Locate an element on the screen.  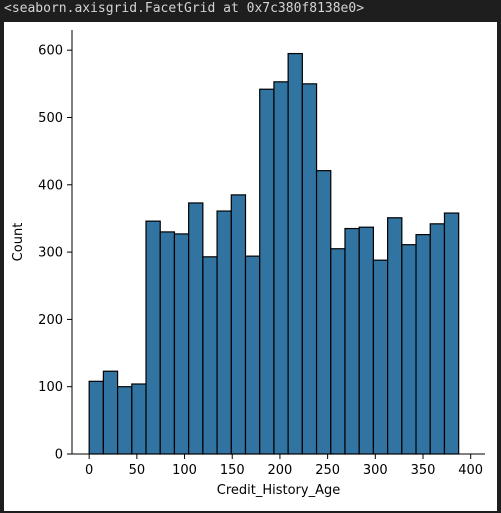
x-tick-label: 300 is located at coordinates (375, 470).